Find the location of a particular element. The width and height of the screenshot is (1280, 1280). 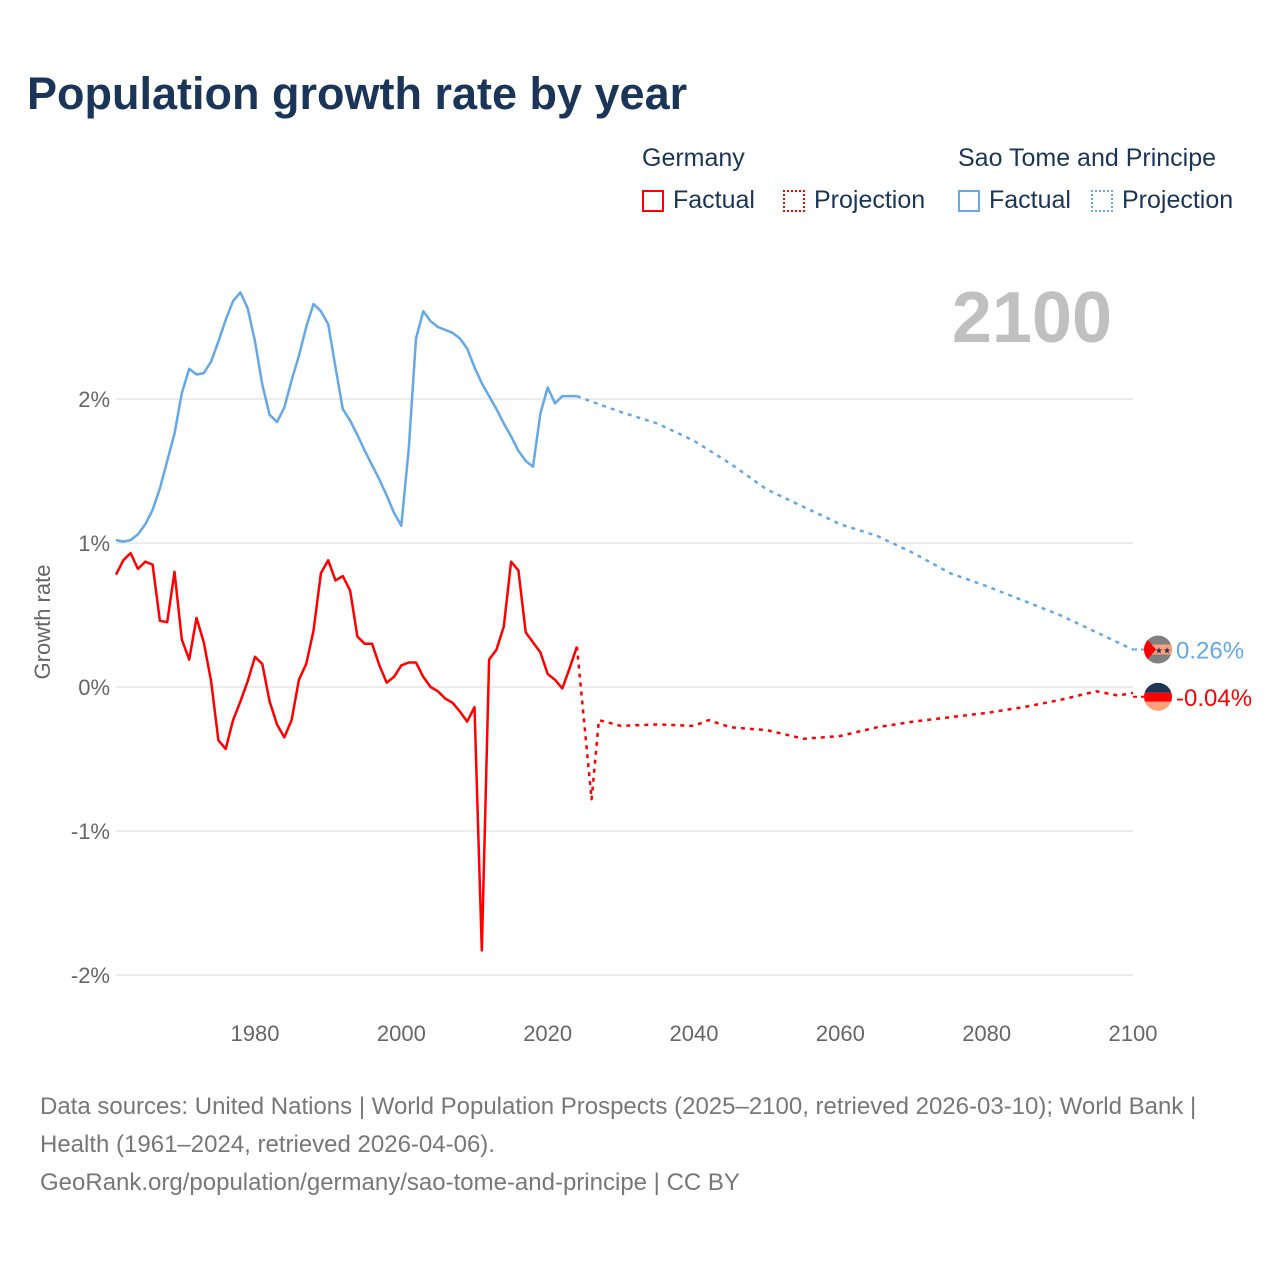

x-tick-label: 2100 is located at coordinates (1133, 1033).